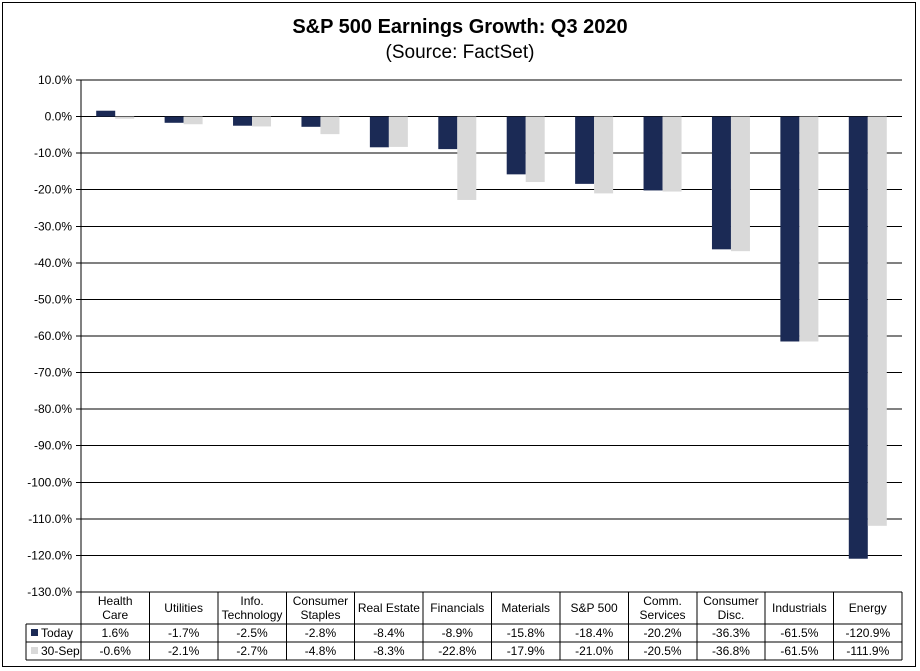 This screenshot has width=920, height=671. What do you see at coordinates (49, 592) in the screenshot?
I see `y-tick-label: -130.0%` at bounding box center [49, 592].